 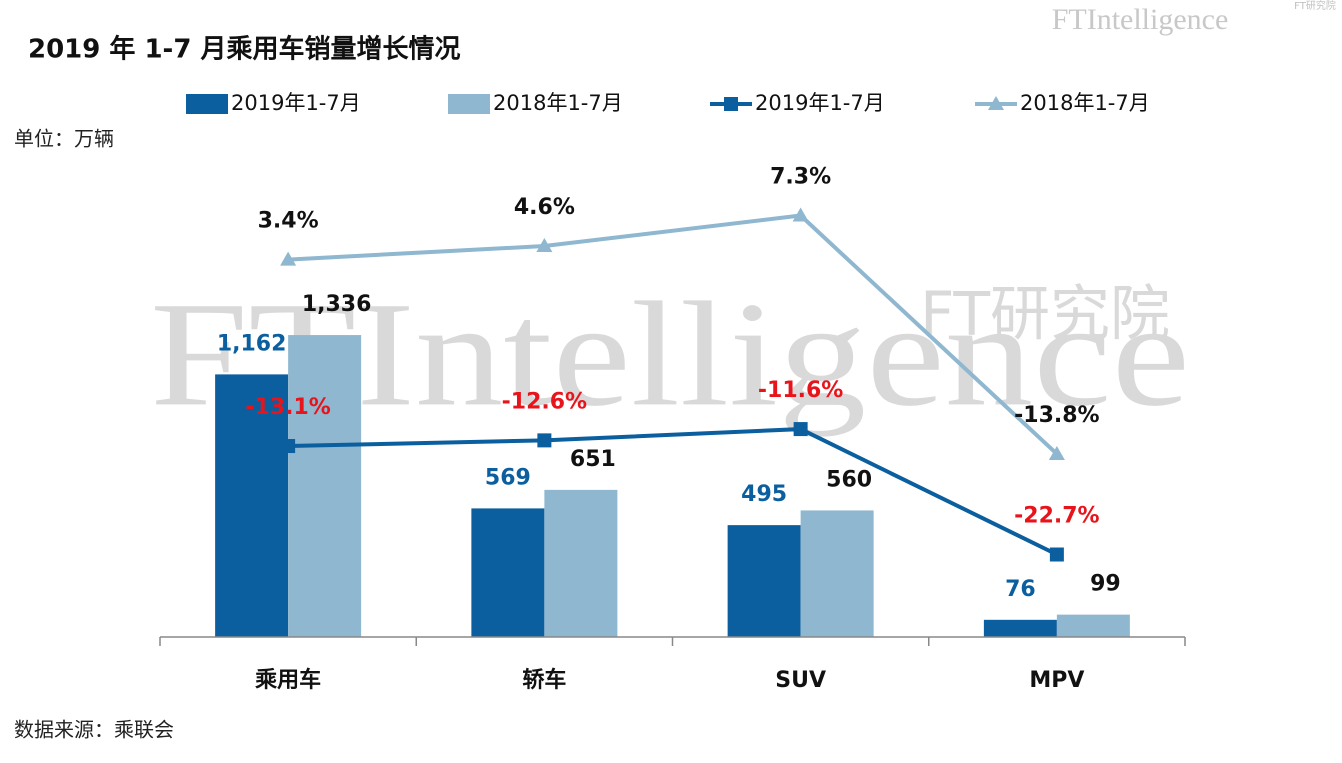 I want to click on watermark-sub: FT研究院, so click(x=1045, y=315).